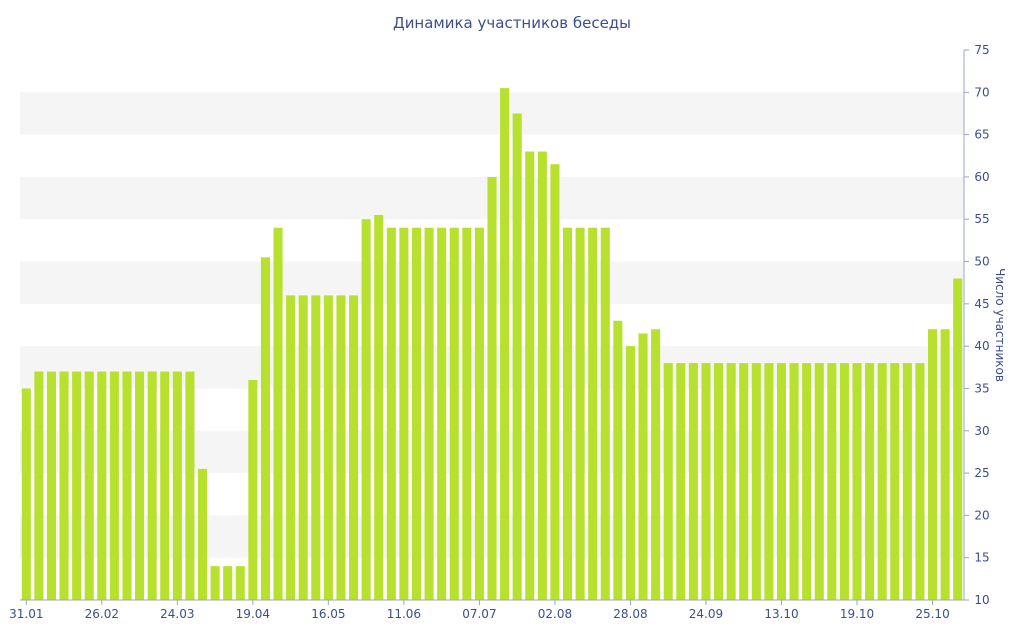  I want to click on x-tick-label: 19.04, so click(253, 614).